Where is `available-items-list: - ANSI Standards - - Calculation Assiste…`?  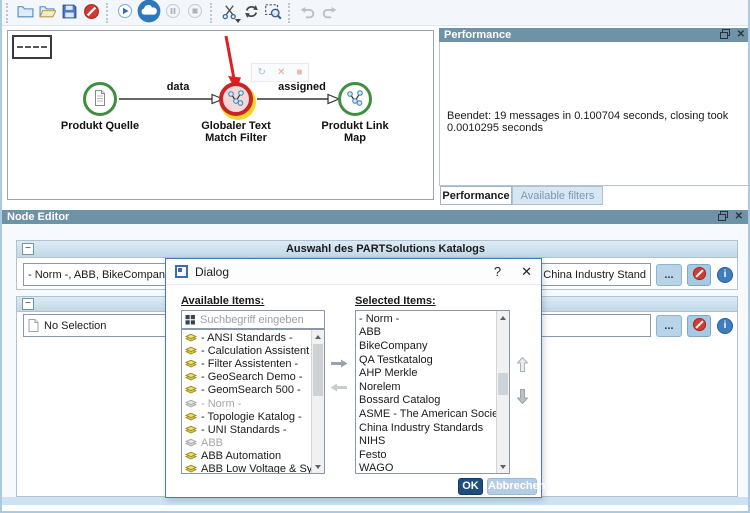 available-items-list: - ANSI Standards - - Calculation Assiste… is located at coordinates (253, 401).